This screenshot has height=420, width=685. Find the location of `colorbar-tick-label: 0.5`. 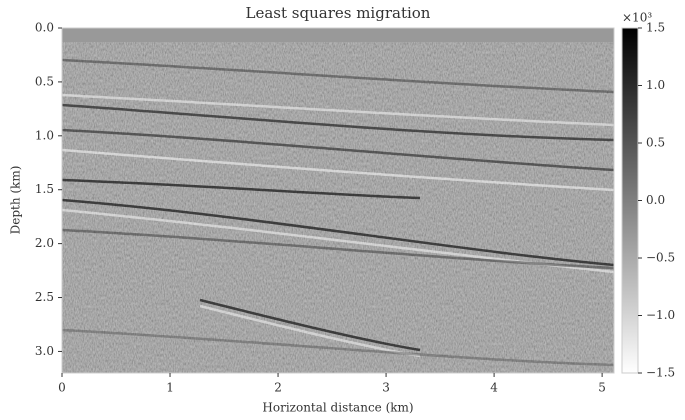

colorbar-tick-label: 0.5 is located at coordinates (655, 143).